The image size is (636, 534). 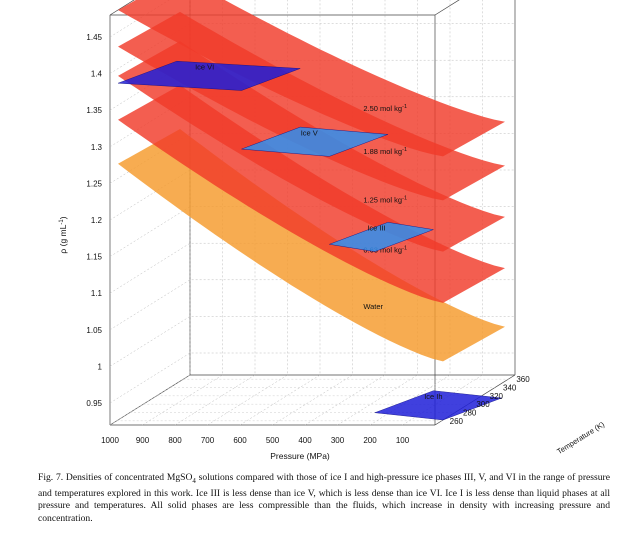 What do you see at coordinates (580, 437) in the screenshot?
I see `z-axis-label: Temperature (K)` at bounding box center [580, 437].